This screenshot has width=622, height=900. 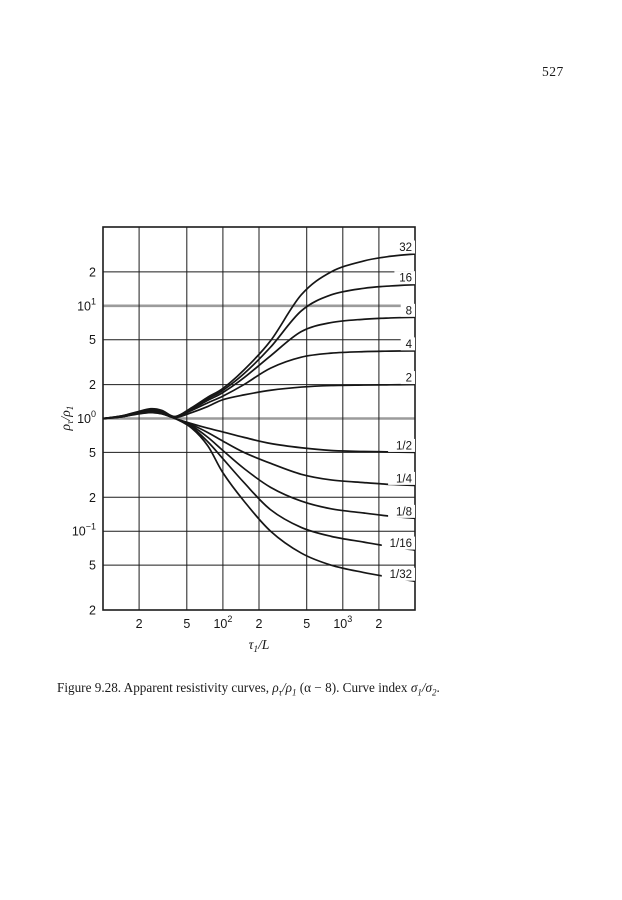 I want to click on caption-tau-sub: τ, so click(x=280, y=692).